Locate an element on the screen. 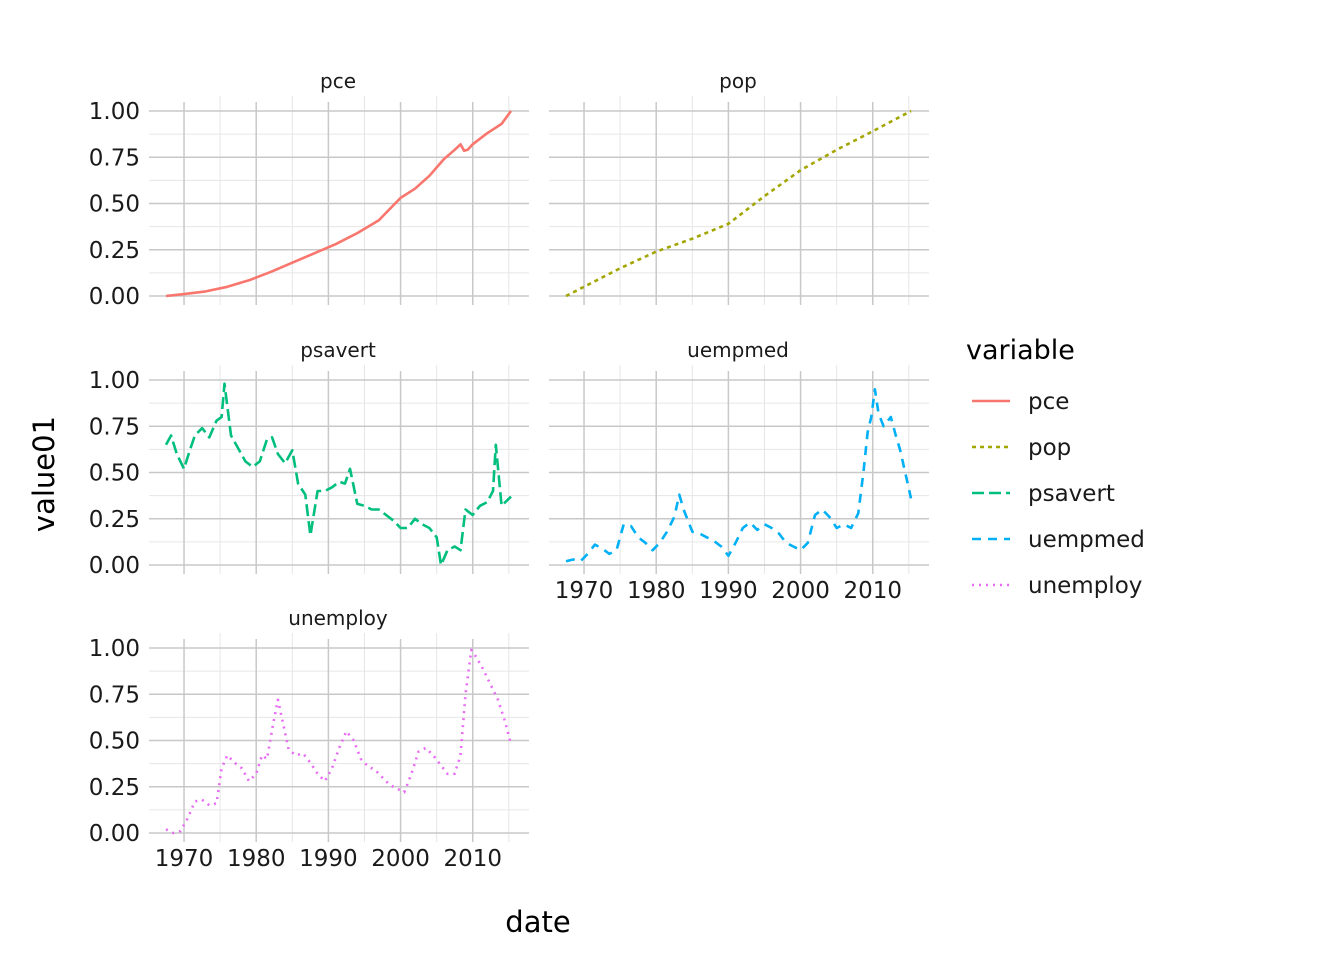 The image size is (1344, 960). series-line-pop is located at coordinates (738, 203).